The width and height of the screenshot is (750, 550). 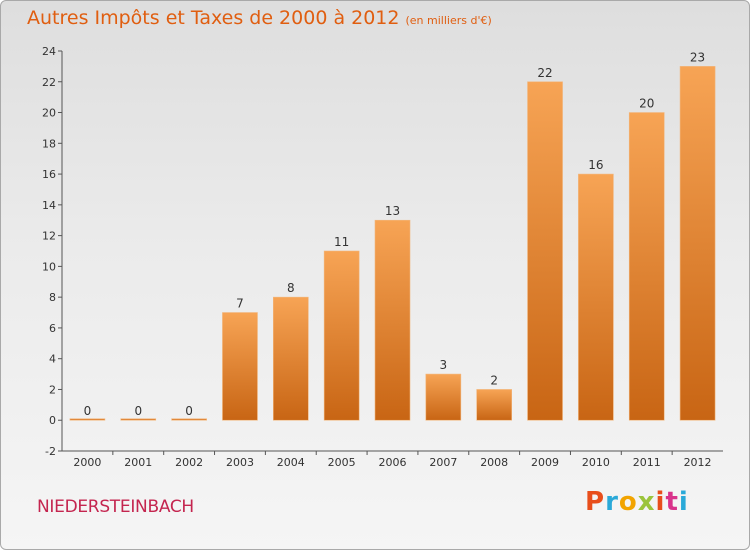 I want to click on y-tick-label: 8, so click(x=52, y=297).